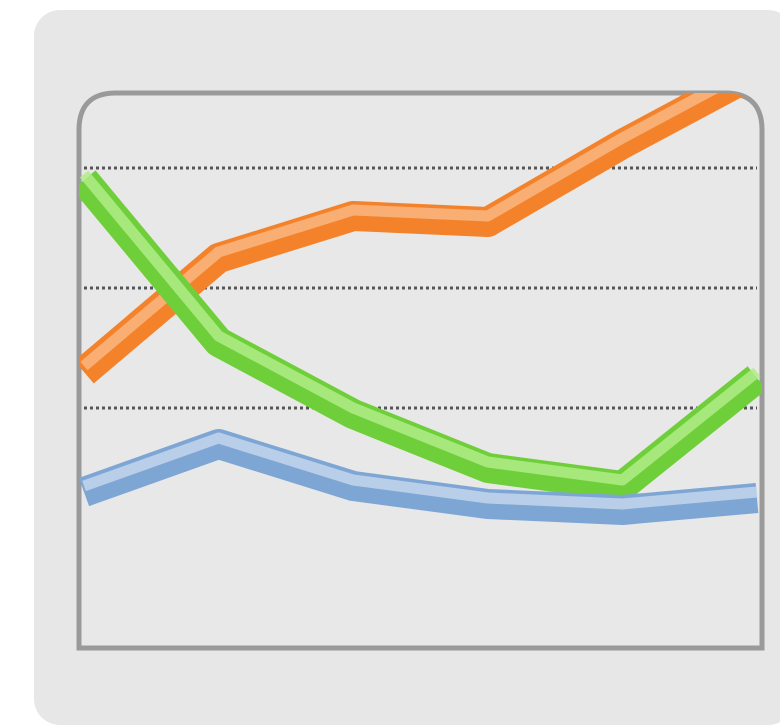 This screenshot has height=727, width=780. I want to click on series-3-highlight, so click(420, 471).